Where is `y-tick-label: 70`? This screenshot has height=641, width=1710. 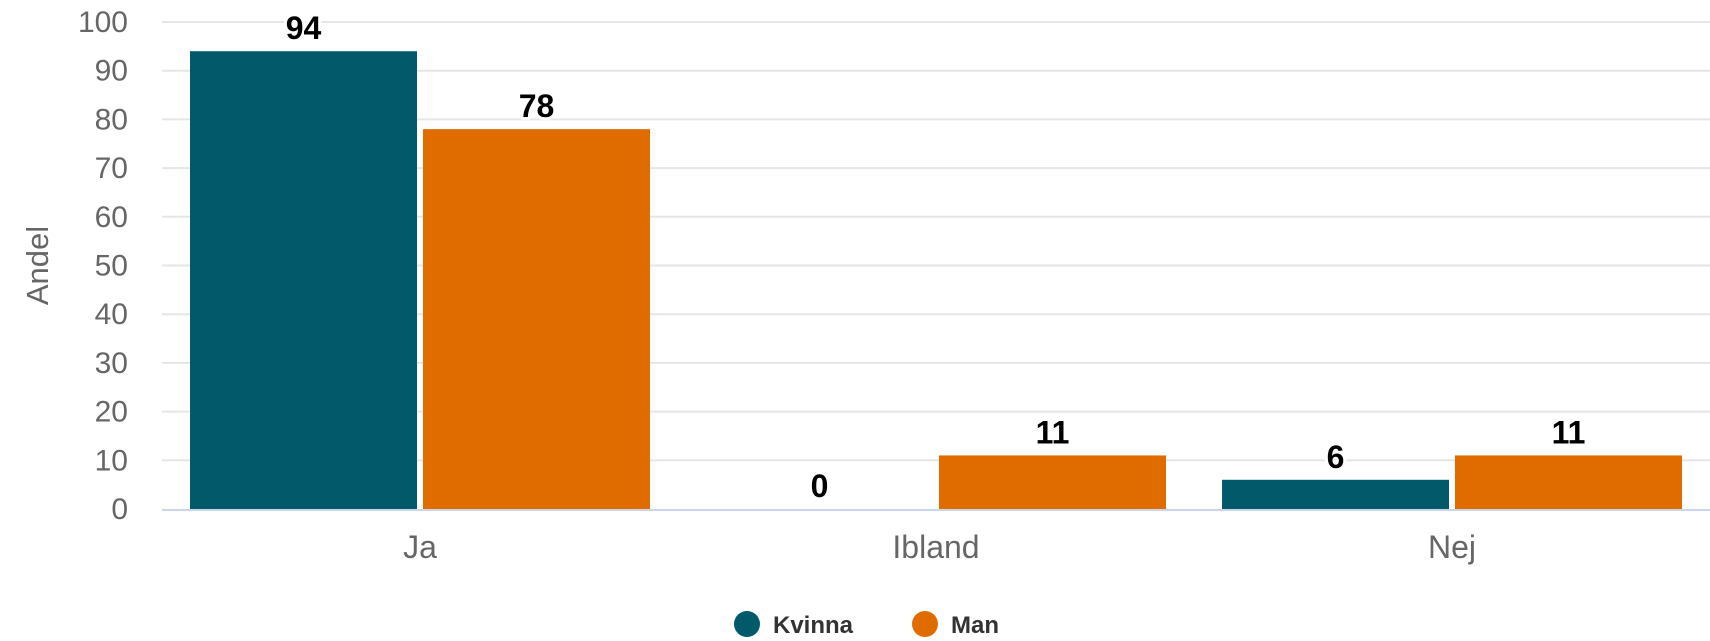 y-tick-label: 70 is located at coordinates (111, 168).